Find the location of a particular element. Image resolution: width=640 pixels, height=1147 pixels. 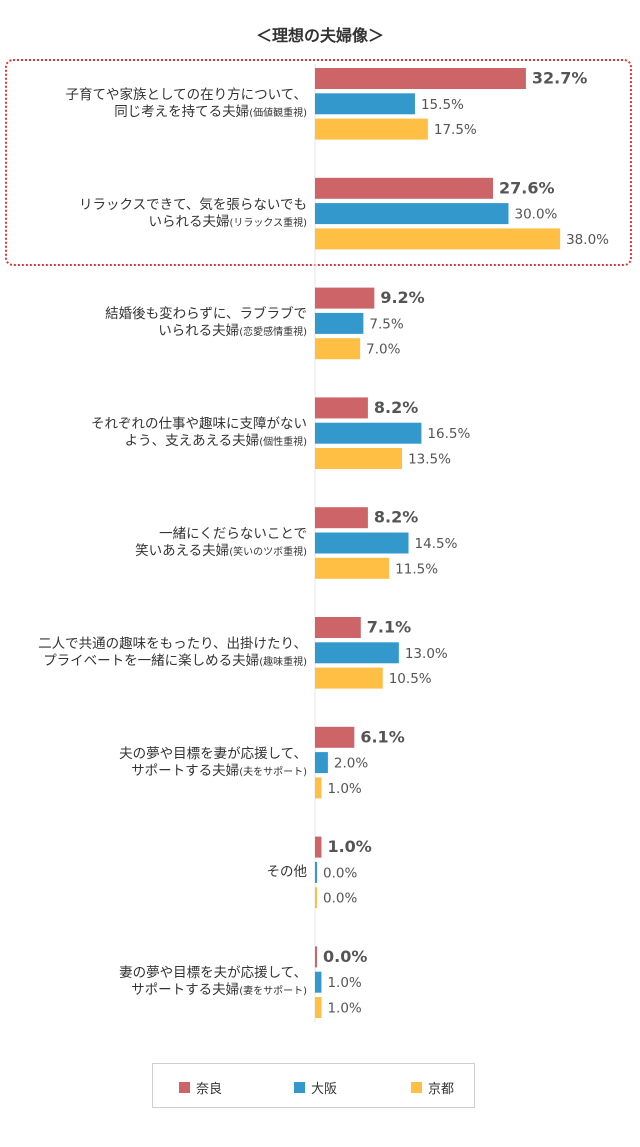

legend-item-kyoto: 京都 is located at coordinates (432, 1087).